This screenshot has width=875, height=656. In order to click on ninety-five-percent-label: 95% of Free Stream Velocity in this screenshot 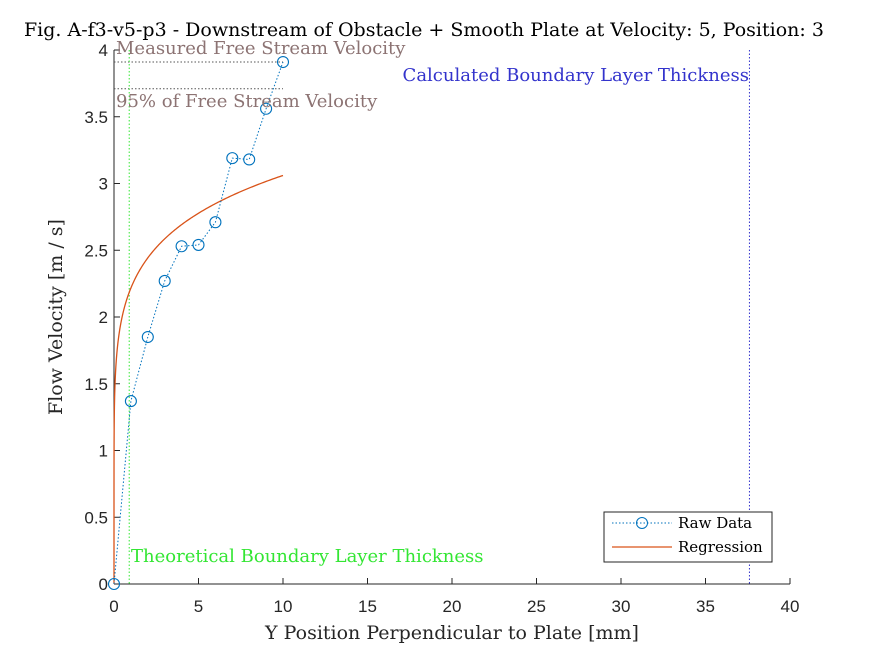, I will do `click(247, 101)`.